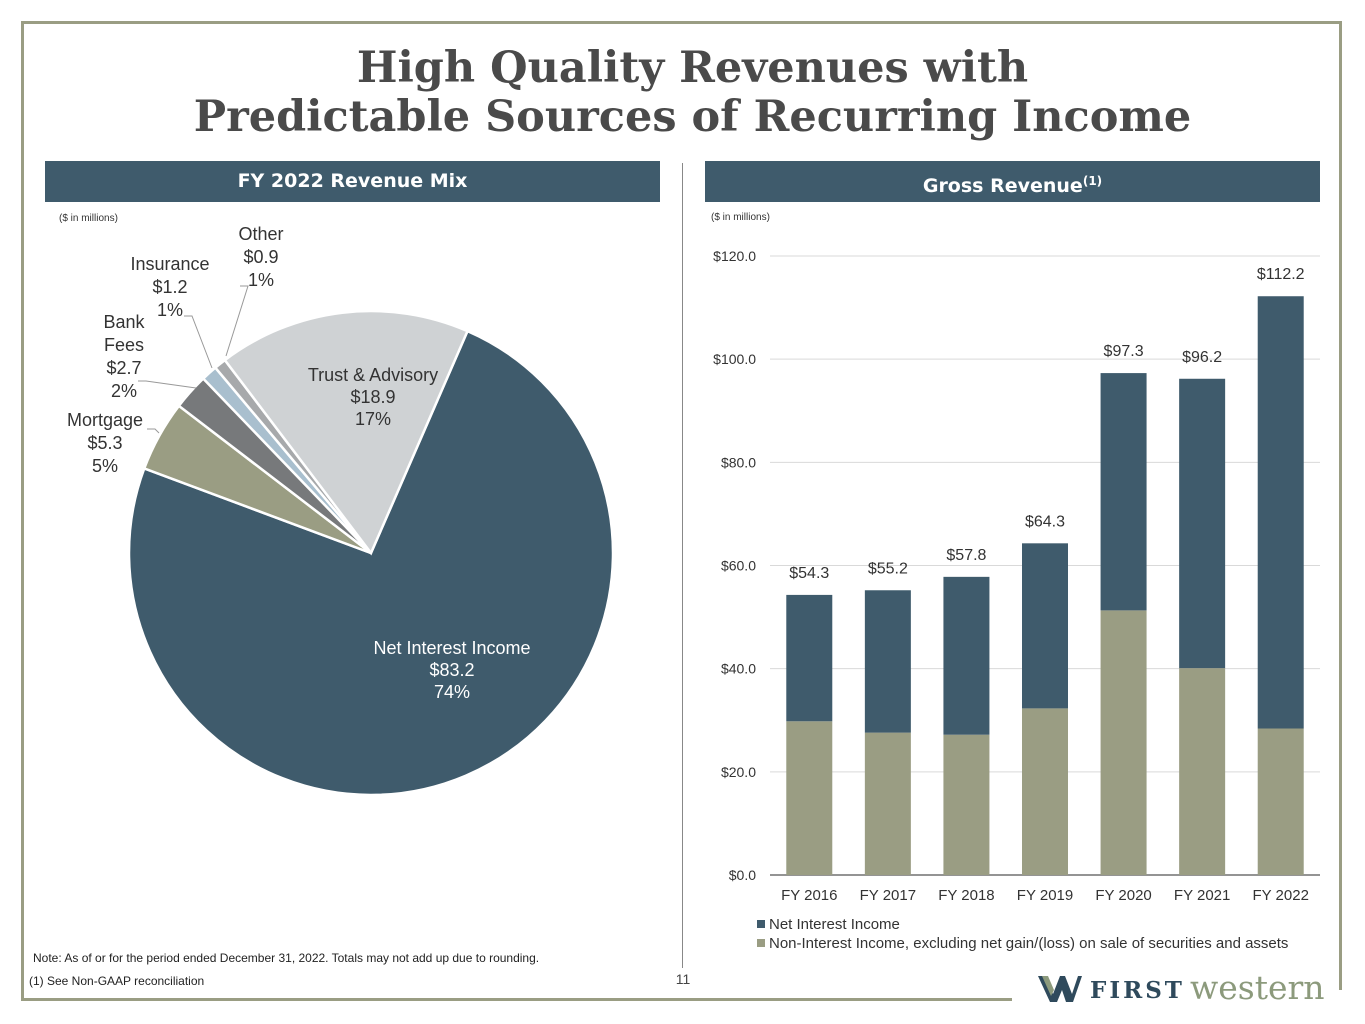 This screenshot has height=1024, width=1365. What do you see at coordinates (1045, 521) in the screenshot?
I see `bar-total-label: $64.3` at bounding box center [1045, 521].